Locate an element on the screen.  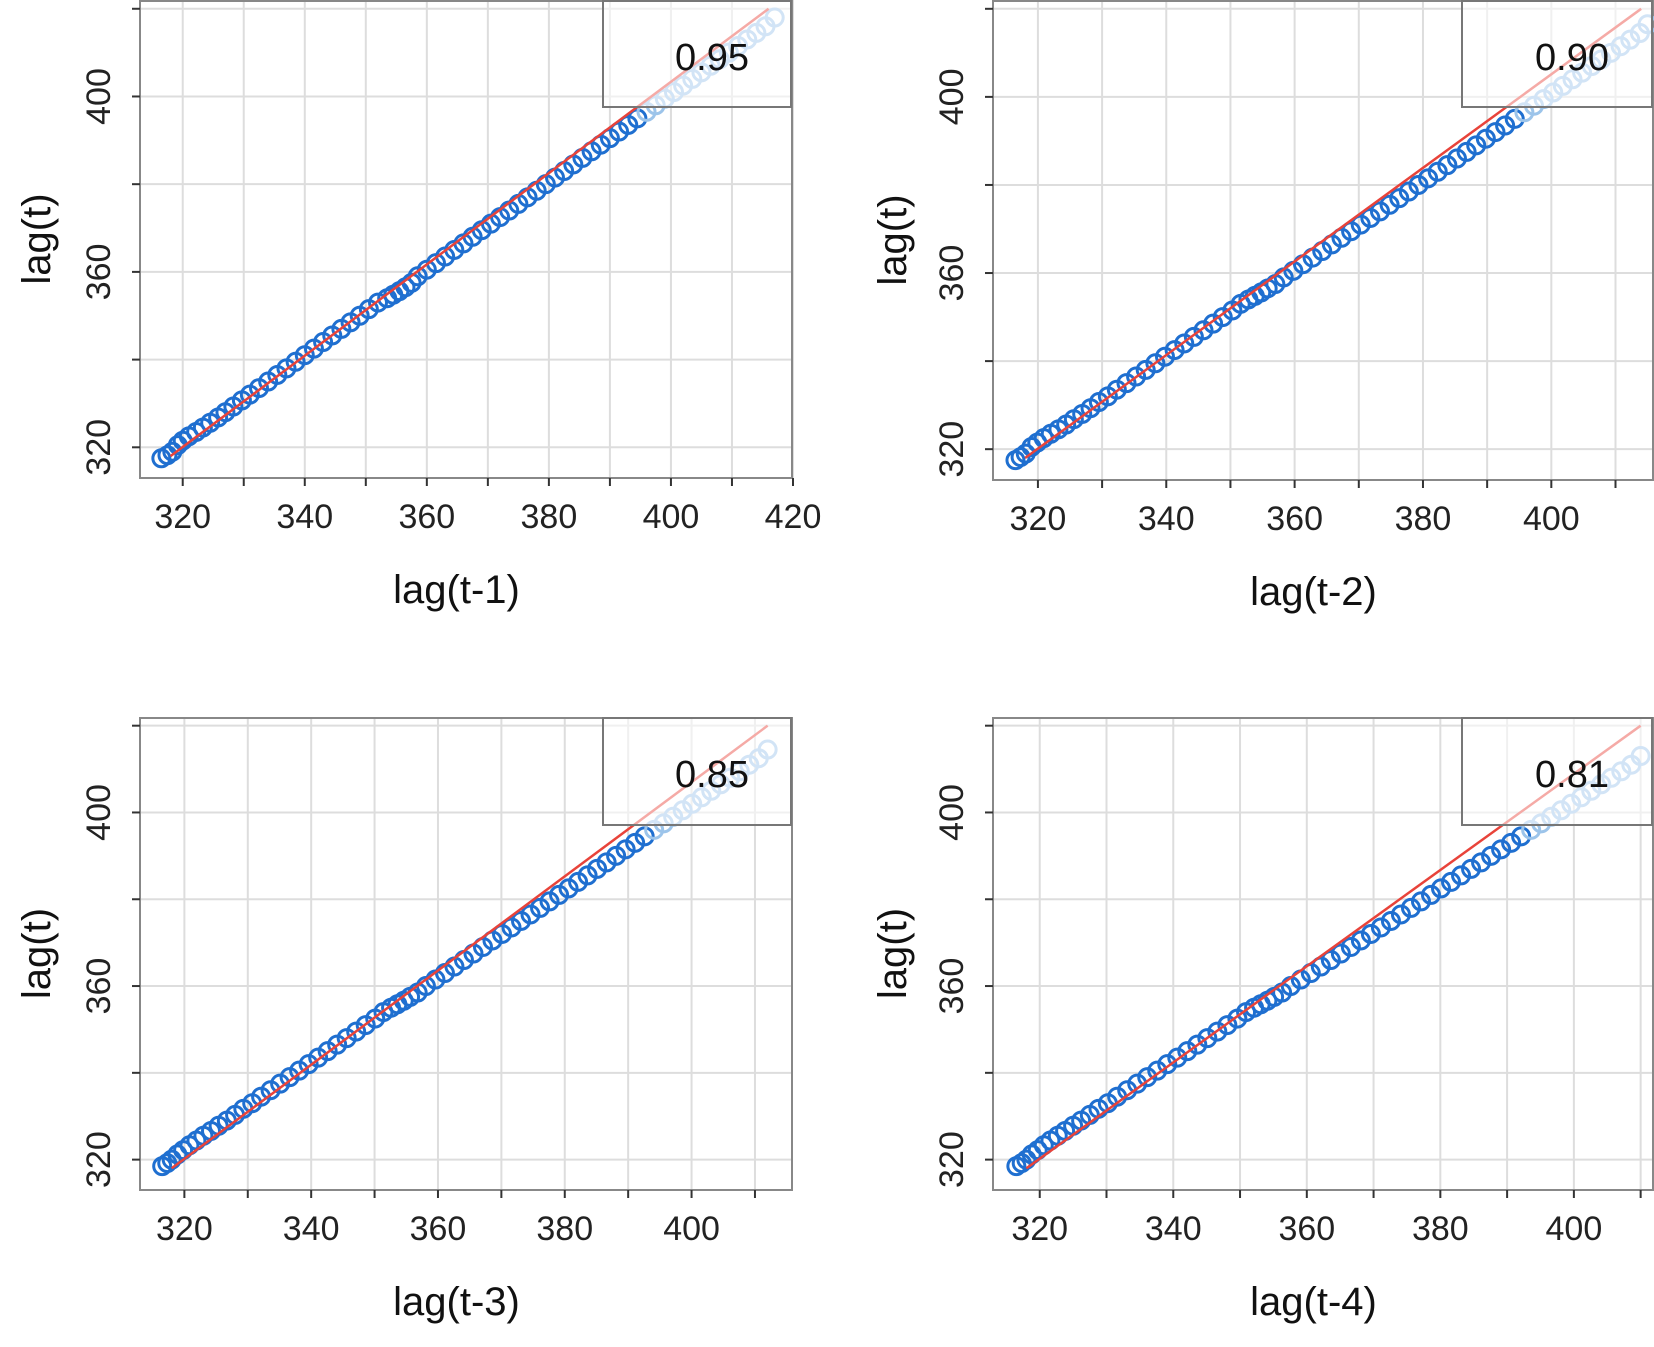
x-axis-title: lag(t-1) is located at coordinates (456, 590).